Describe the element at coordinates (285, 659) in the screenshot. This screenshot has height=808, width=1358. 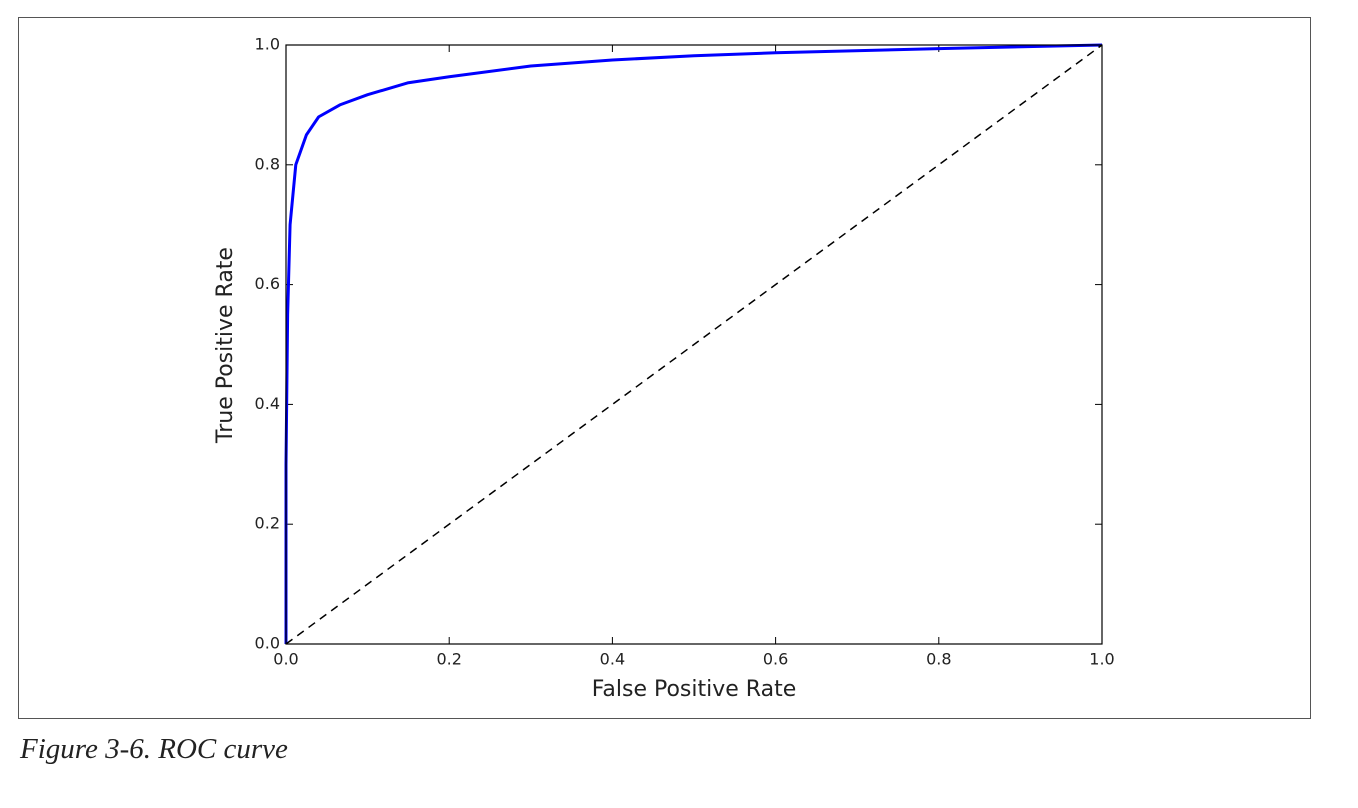
I see `x-tick-label: 0.0` at that location.